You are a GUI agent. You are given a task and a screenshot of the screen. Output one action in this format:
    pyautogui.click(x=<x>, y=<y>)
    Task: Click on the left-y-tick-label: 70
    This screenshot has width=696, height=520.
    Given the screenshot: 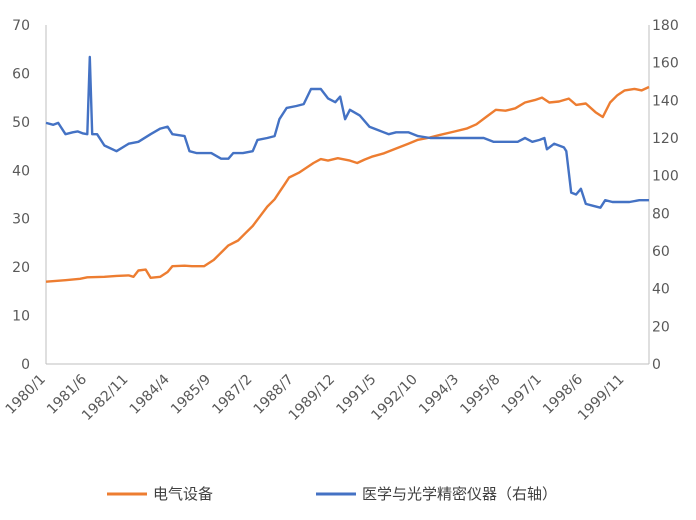 What is the action you would take?
    pyautogui.click(x=21, y=26)
    